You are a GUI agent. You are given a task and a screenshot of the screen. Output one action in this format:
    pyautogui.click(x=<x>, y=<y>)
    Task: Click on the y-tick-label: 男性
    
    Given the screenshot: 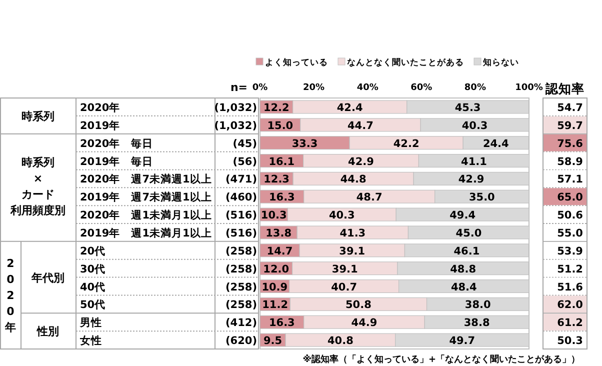 What is the action you would take?
    pyautogui.click(x=90, y=323)
    